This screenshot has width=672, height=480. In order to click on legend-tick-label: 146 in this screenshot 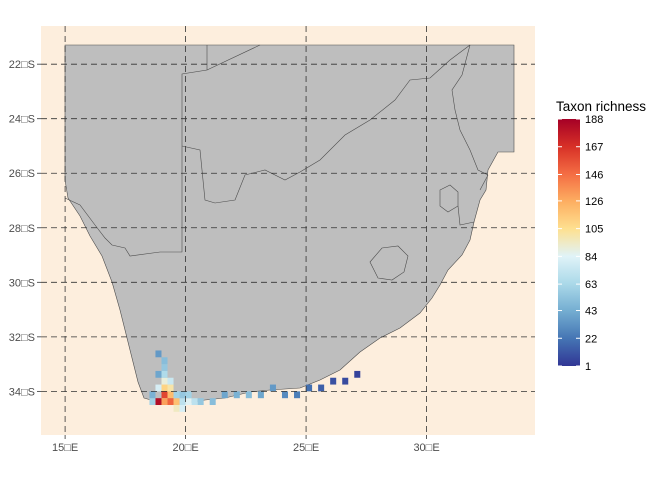, I will do `click(594, 175)`.